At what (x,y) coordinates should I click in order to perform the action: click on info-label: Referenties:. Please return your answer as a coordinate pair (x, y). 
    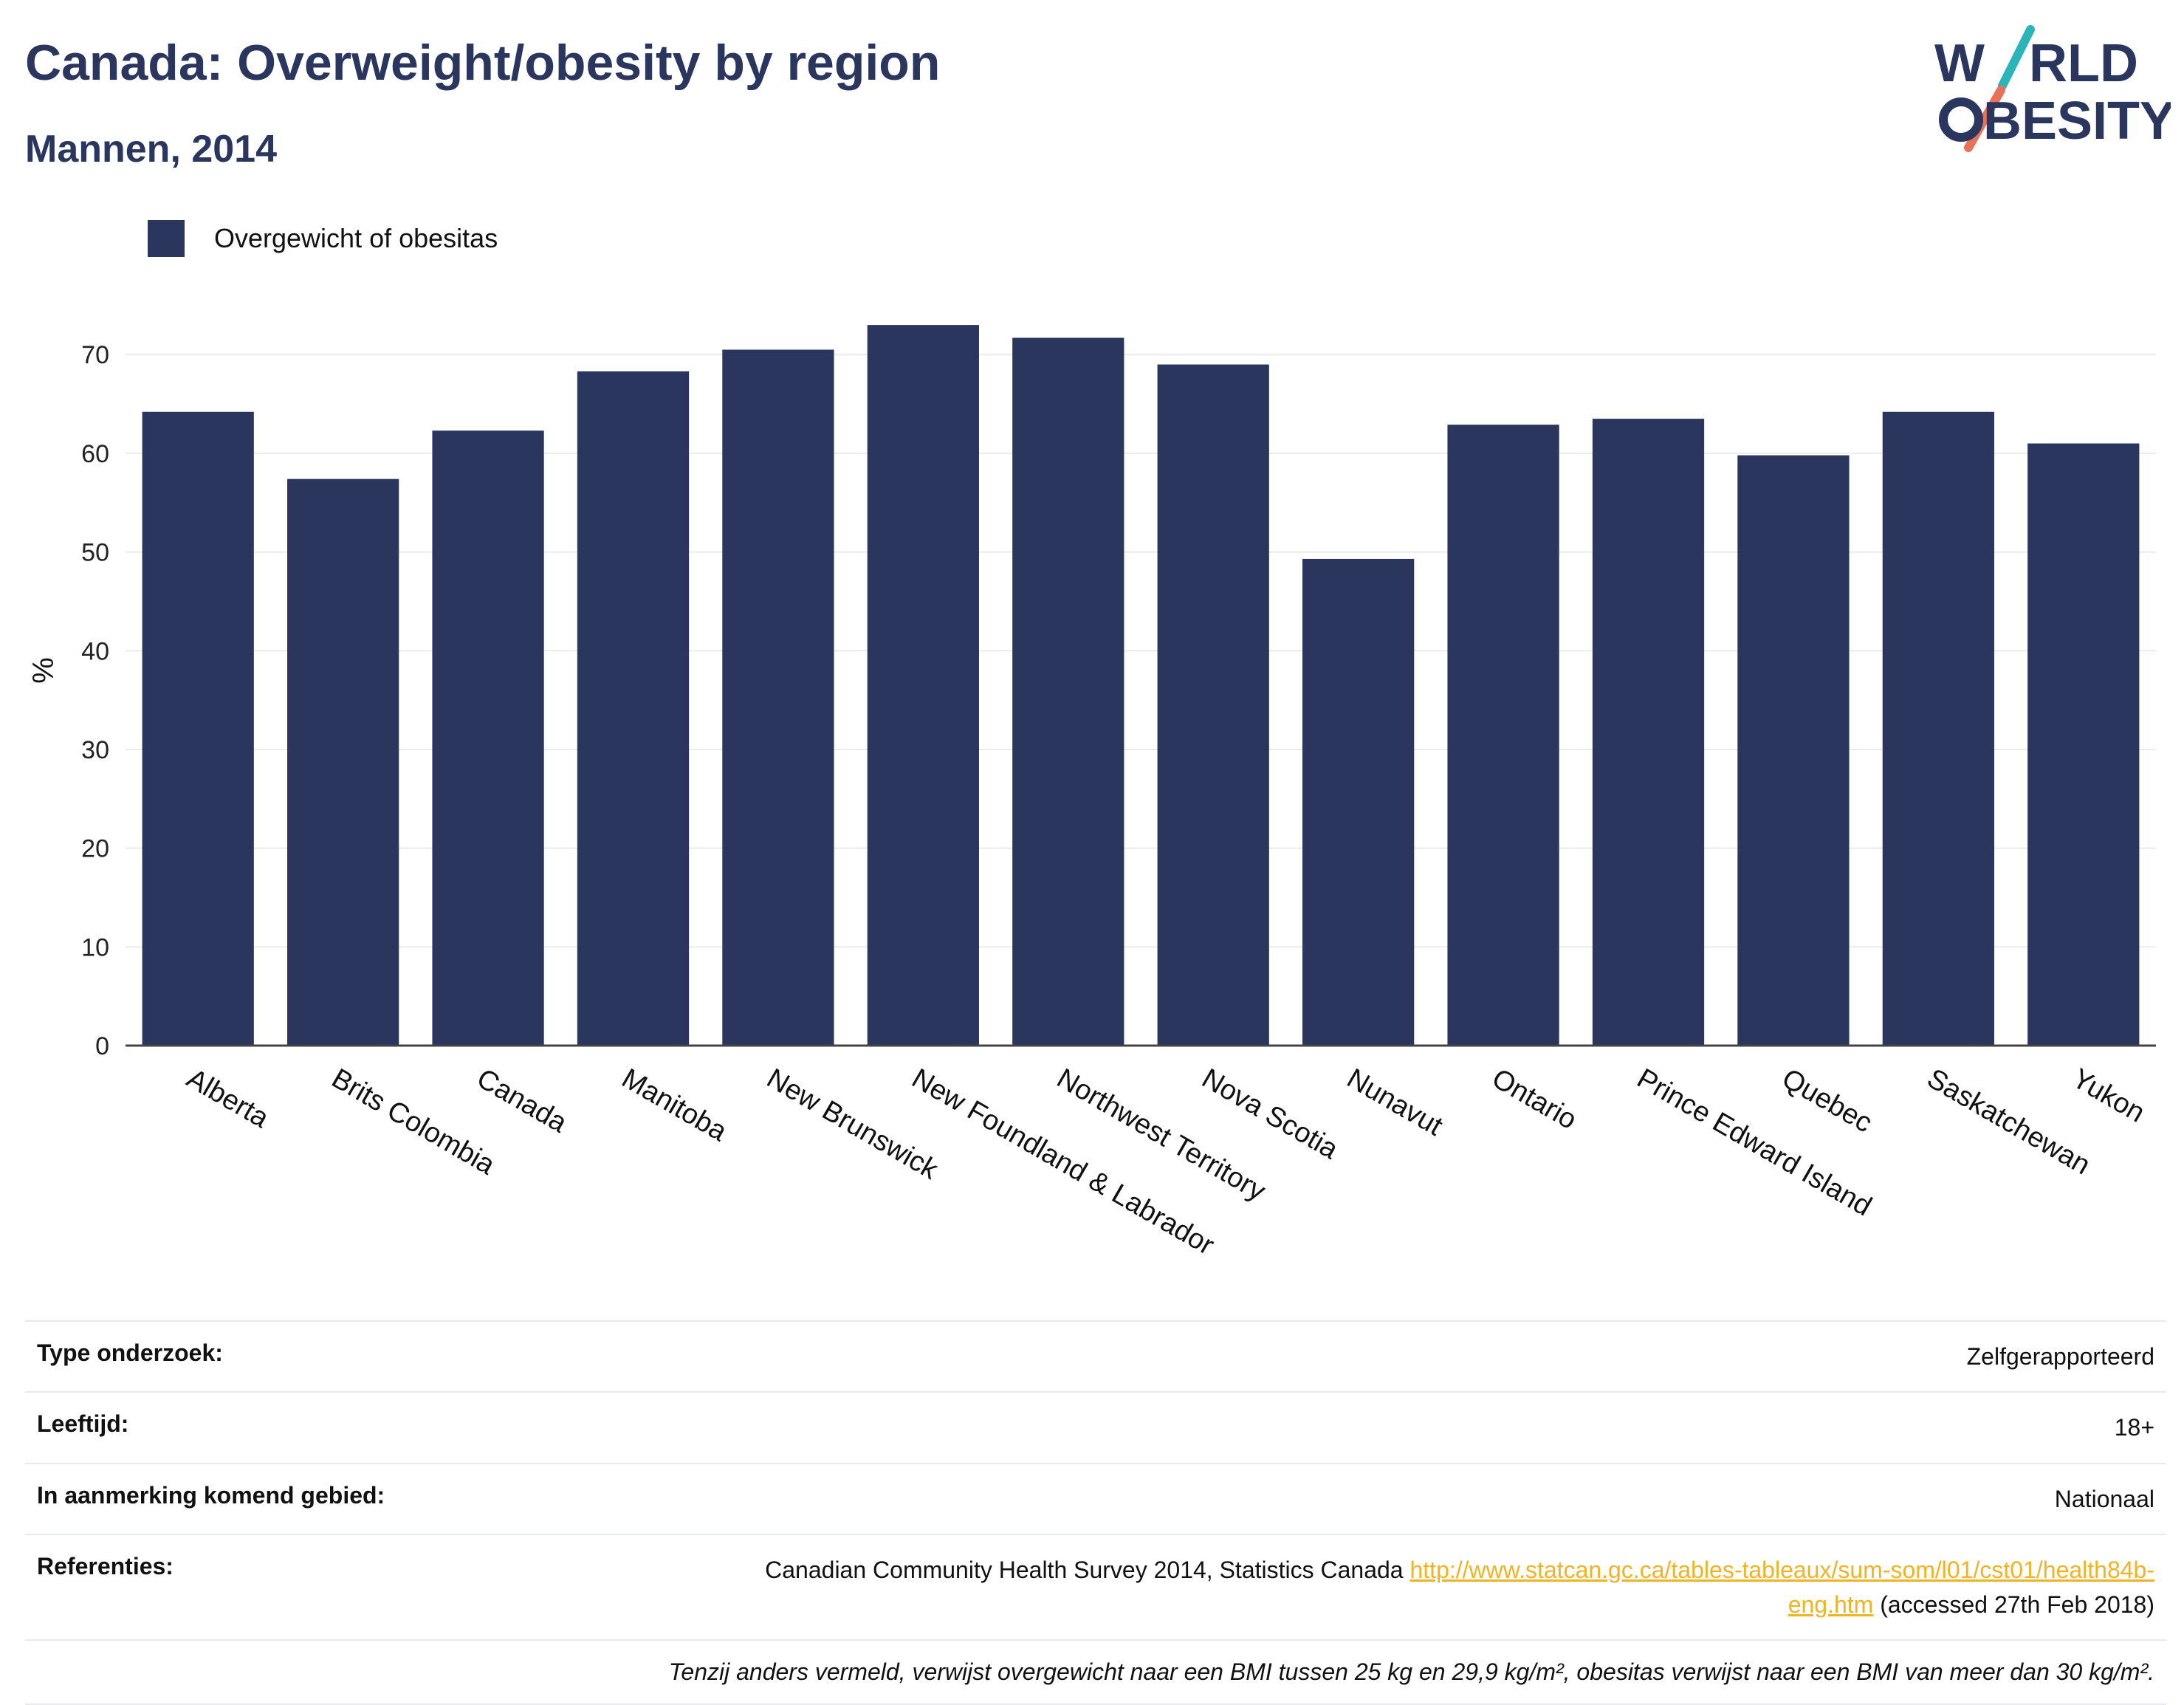
    Looking at the image, I should click on (248, 1587).